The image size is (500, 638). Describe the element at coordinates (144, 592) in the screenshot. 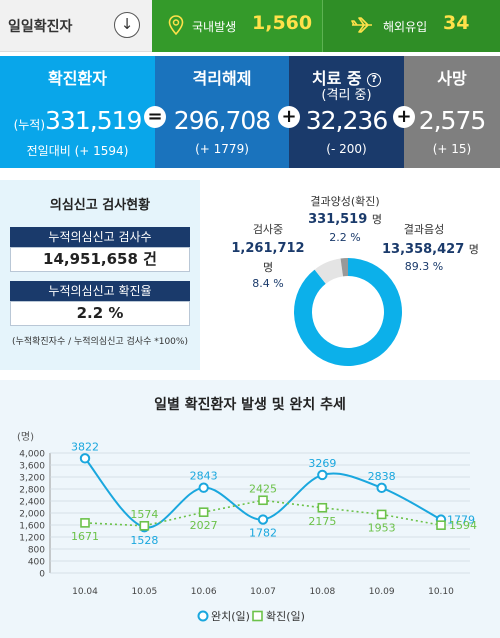

I see `x-tick-label: 10.05` at that location.